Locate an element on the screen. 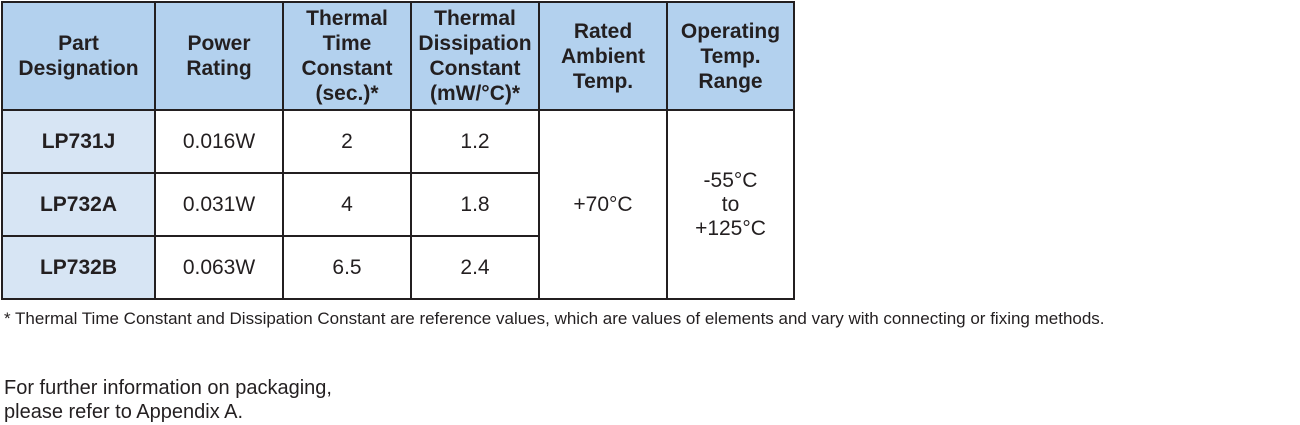 The image size is (1300, 425). header-rated-ambient-temp: Rated Ambient Temp. is located at coordinates (603, 56).